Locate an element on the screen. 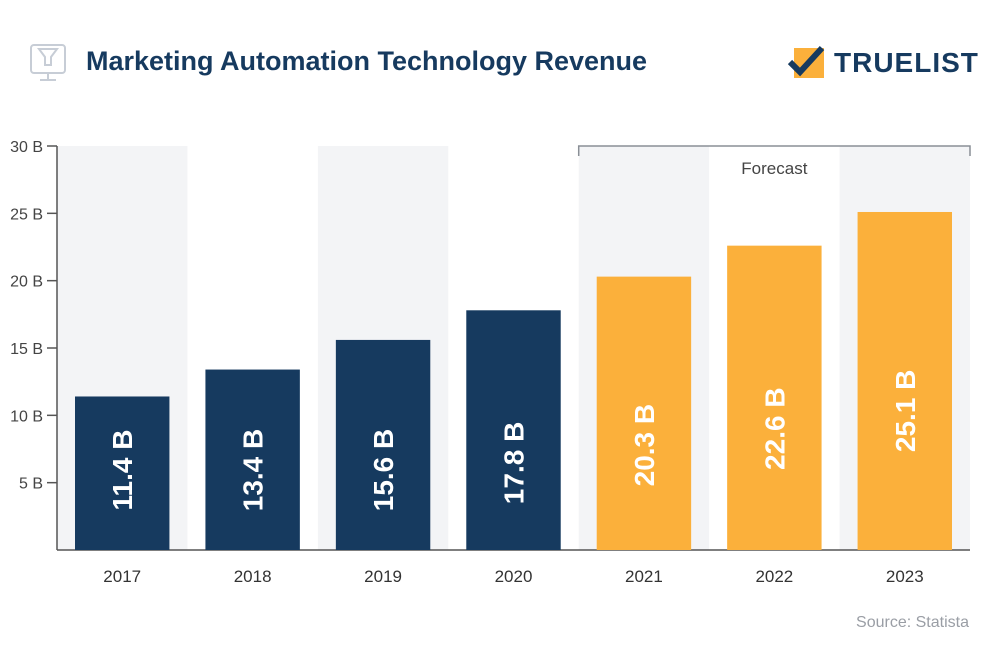 This screenshot has height=655, width=1000. bar-2019 is located at coordinates (383, 444).